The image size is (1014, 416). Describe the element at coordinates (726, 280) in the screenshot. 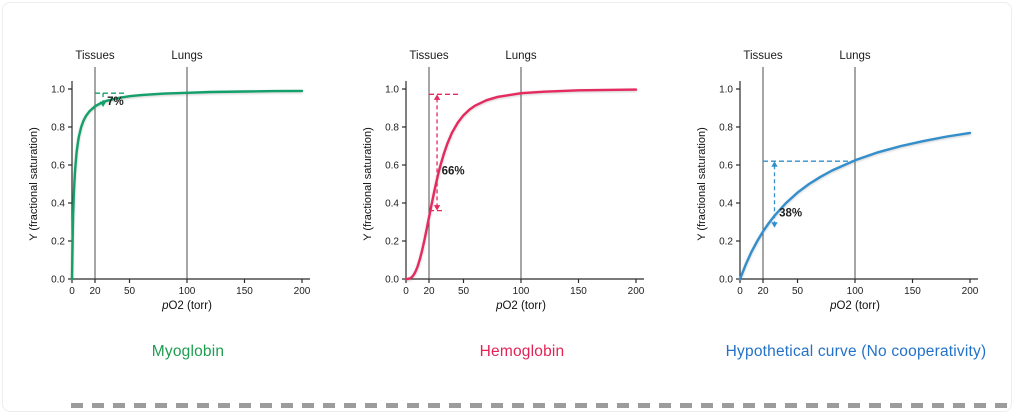

I see `hypothetical-ytick-label: 0.0` at that location.